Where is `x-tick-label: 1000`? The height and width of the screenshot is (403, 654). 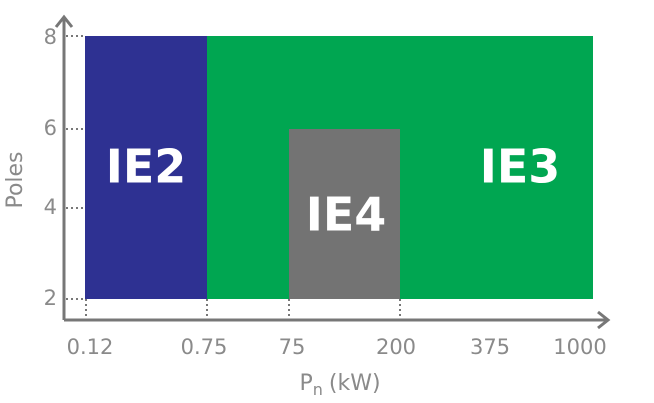
x-tick-label: 1000 is located at coordinates (579, 347).